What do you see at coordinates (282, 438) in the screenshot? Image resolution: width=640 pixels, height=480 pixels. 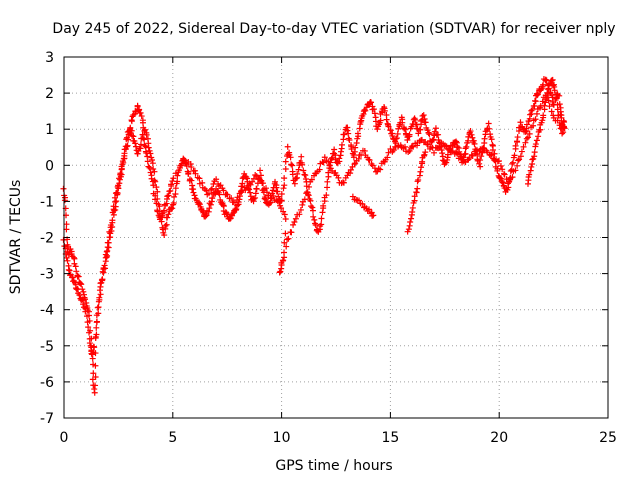 I see `x-tick-label: 10` at bounding box center [282, 438].